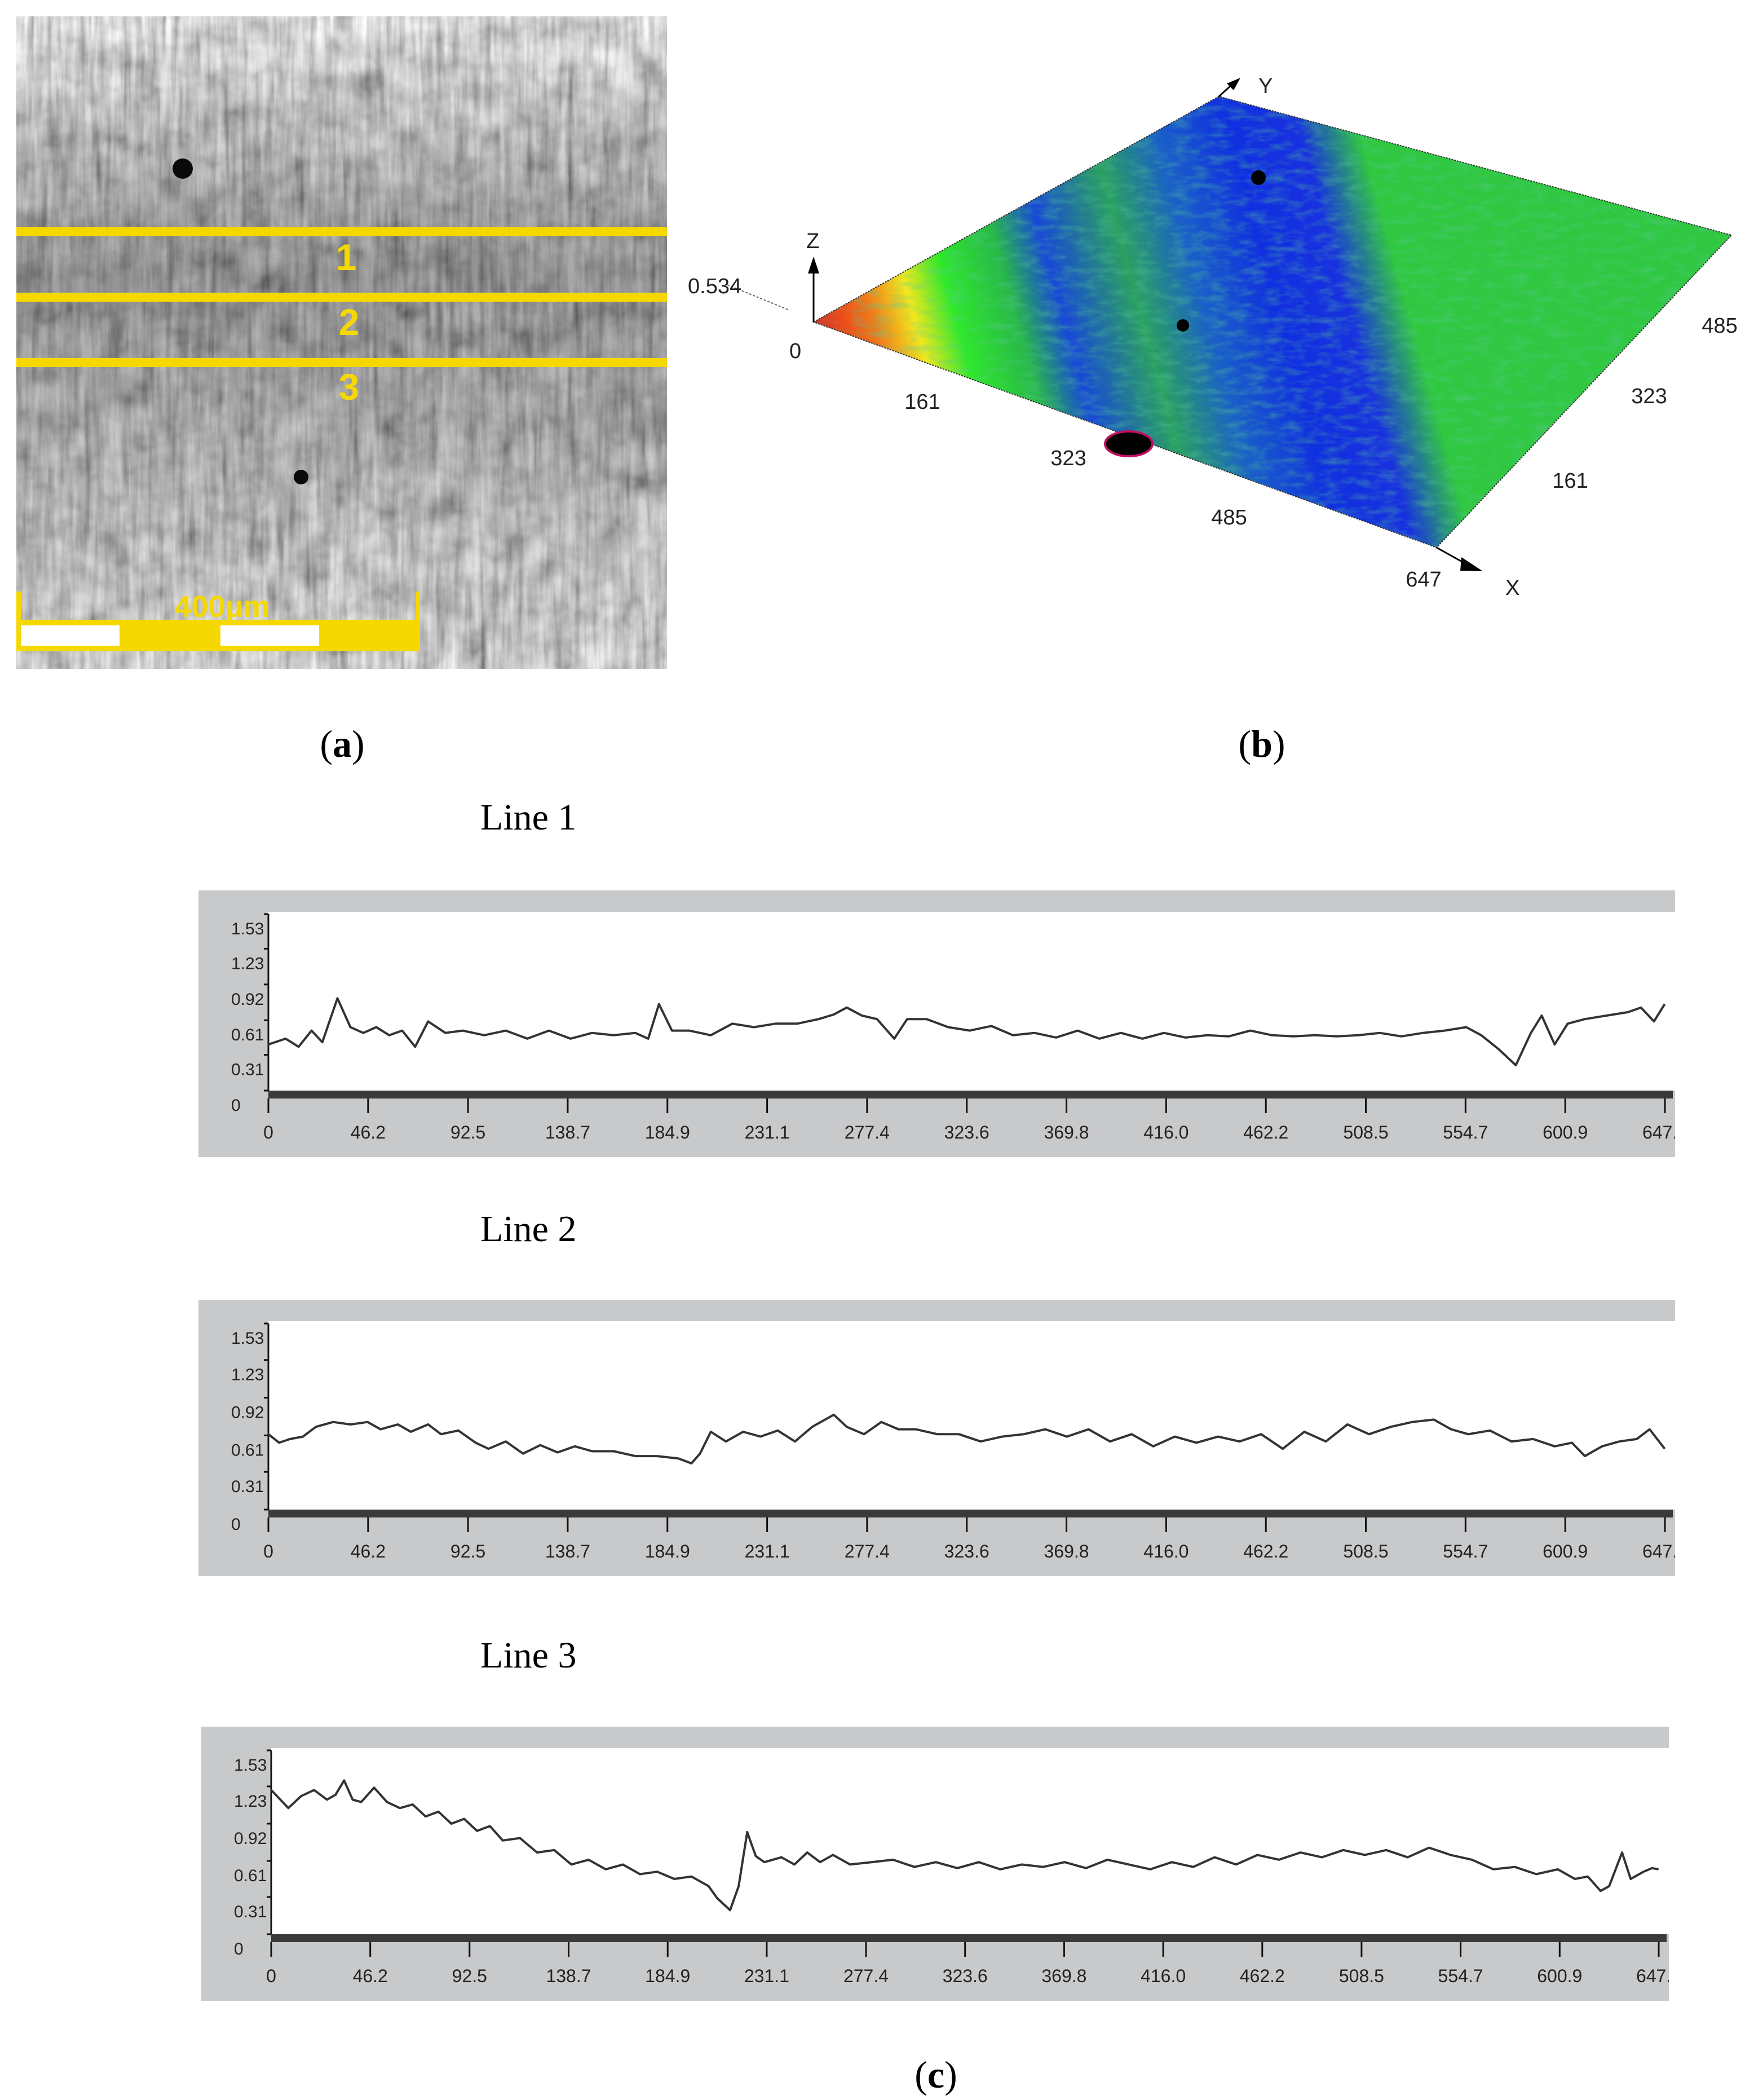  Describe the element at coordinates (183, 168) in the screenshot. I see `pore-mark` at that location.